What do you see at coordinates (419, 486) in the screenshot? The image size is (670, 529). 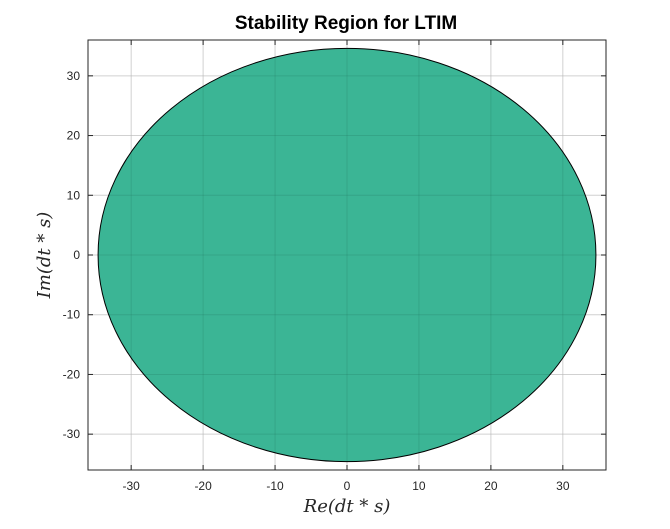 I see `x-tick-label: 10` at bounding box center [419, 486].